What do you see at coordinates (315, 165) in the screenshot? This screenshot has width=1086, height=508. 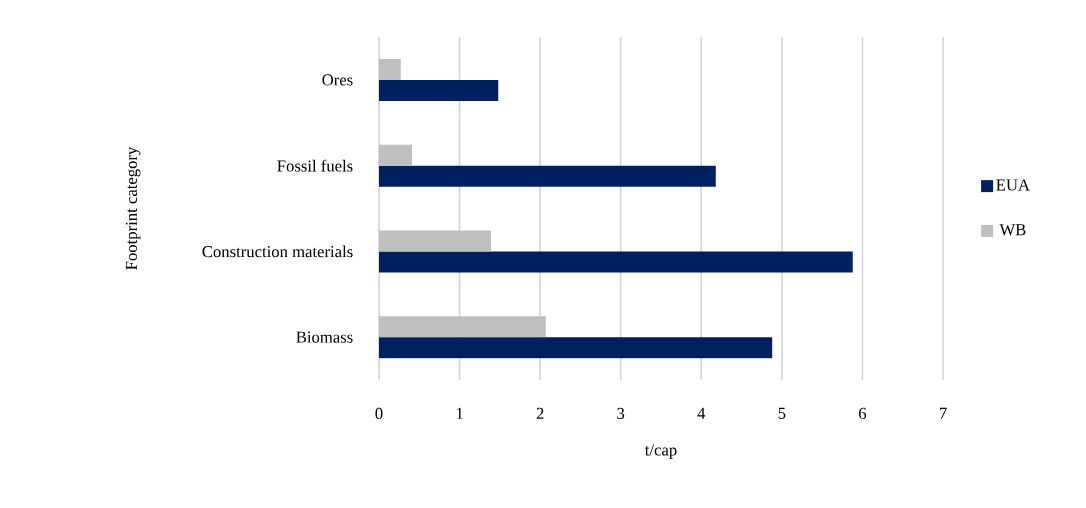 I see `y-tick-label: Fossil fuels` at bounding box center [315, 165].